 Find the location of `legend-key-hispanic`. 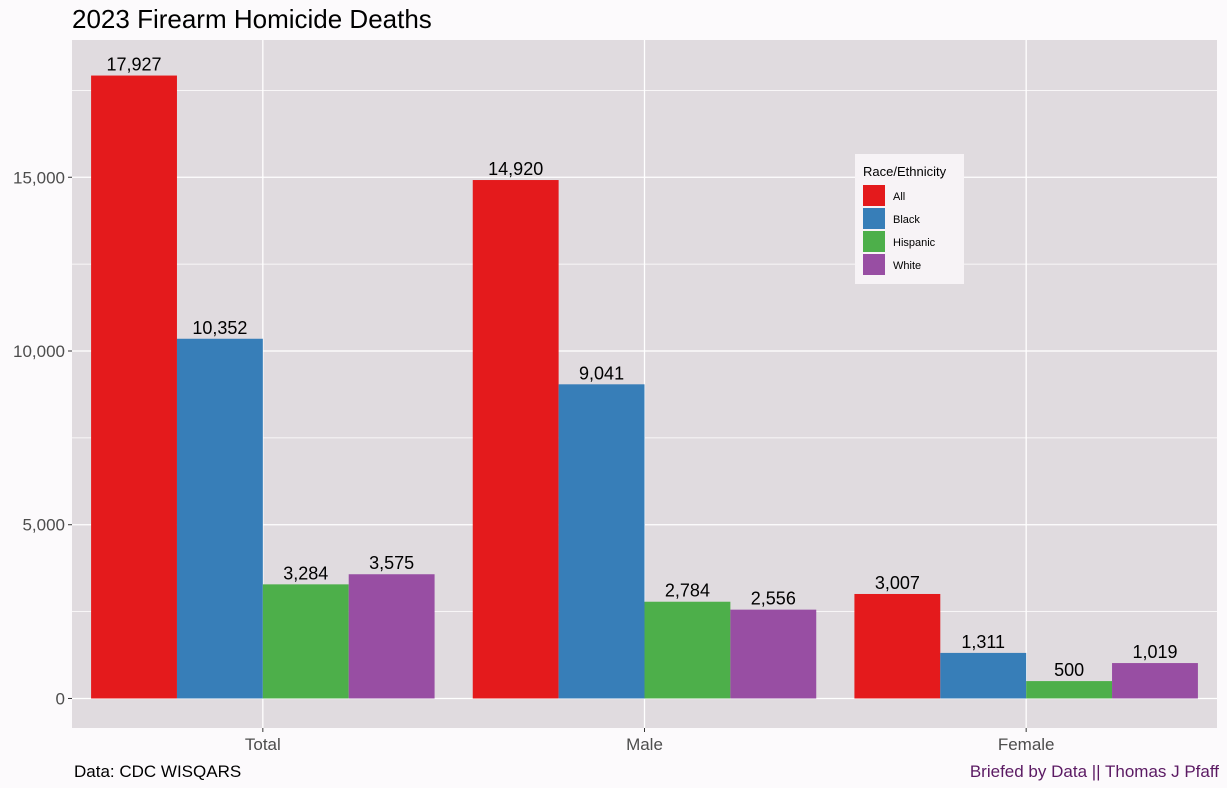

legend-key-hispanic is located at coordinates (874, 241).